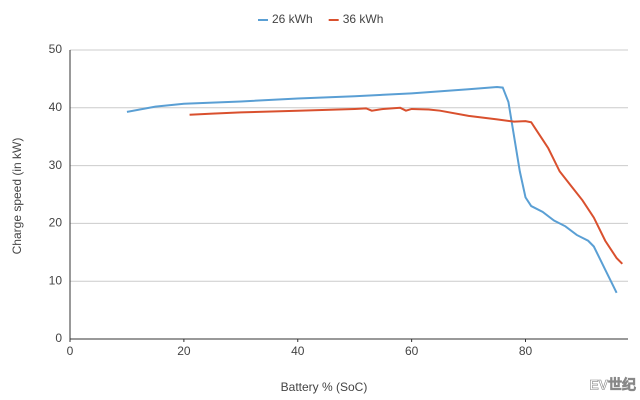  Describe the element at coordinates (56, 223) in the screenshot. I see `y-tick-label: 20` at that location.